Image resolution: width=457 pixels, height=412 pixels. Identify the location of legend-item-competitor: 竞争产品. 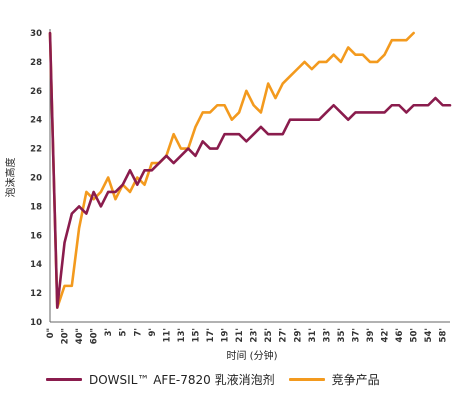
(334, 379).